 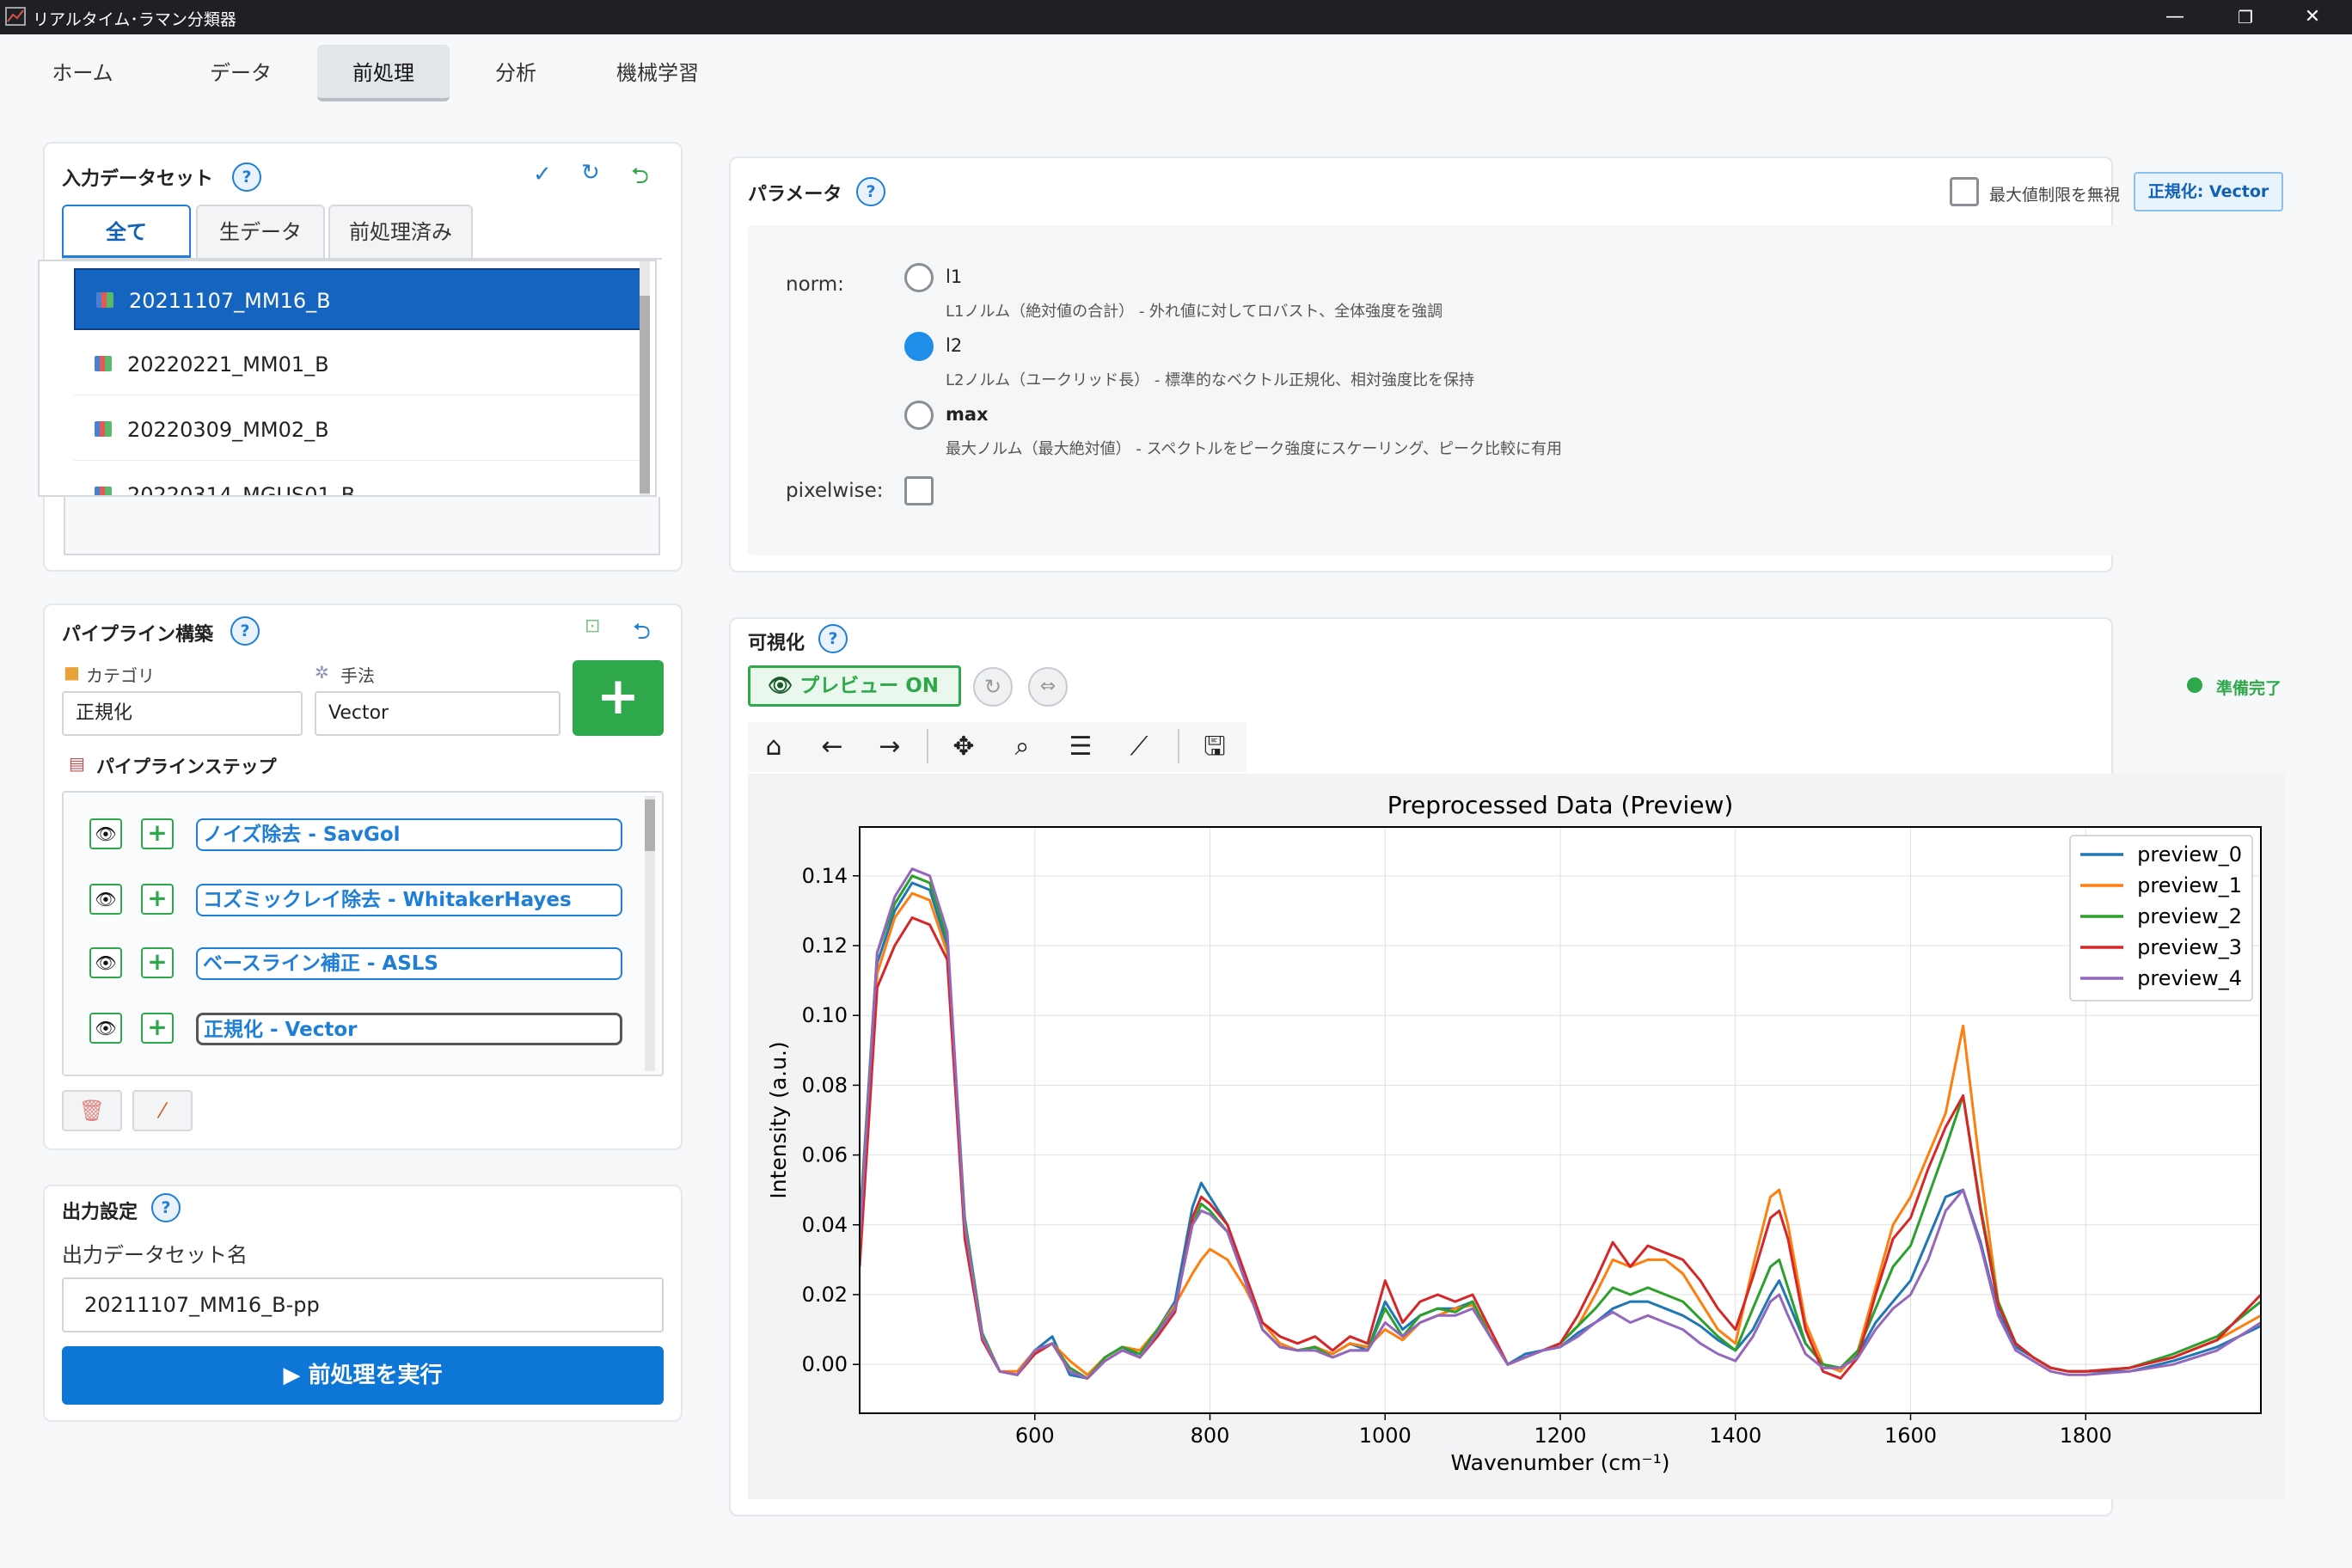 What do you see at coordinates (919, 415) in the screenshot?
I see `radio-max` at bounding box center [919, 415].